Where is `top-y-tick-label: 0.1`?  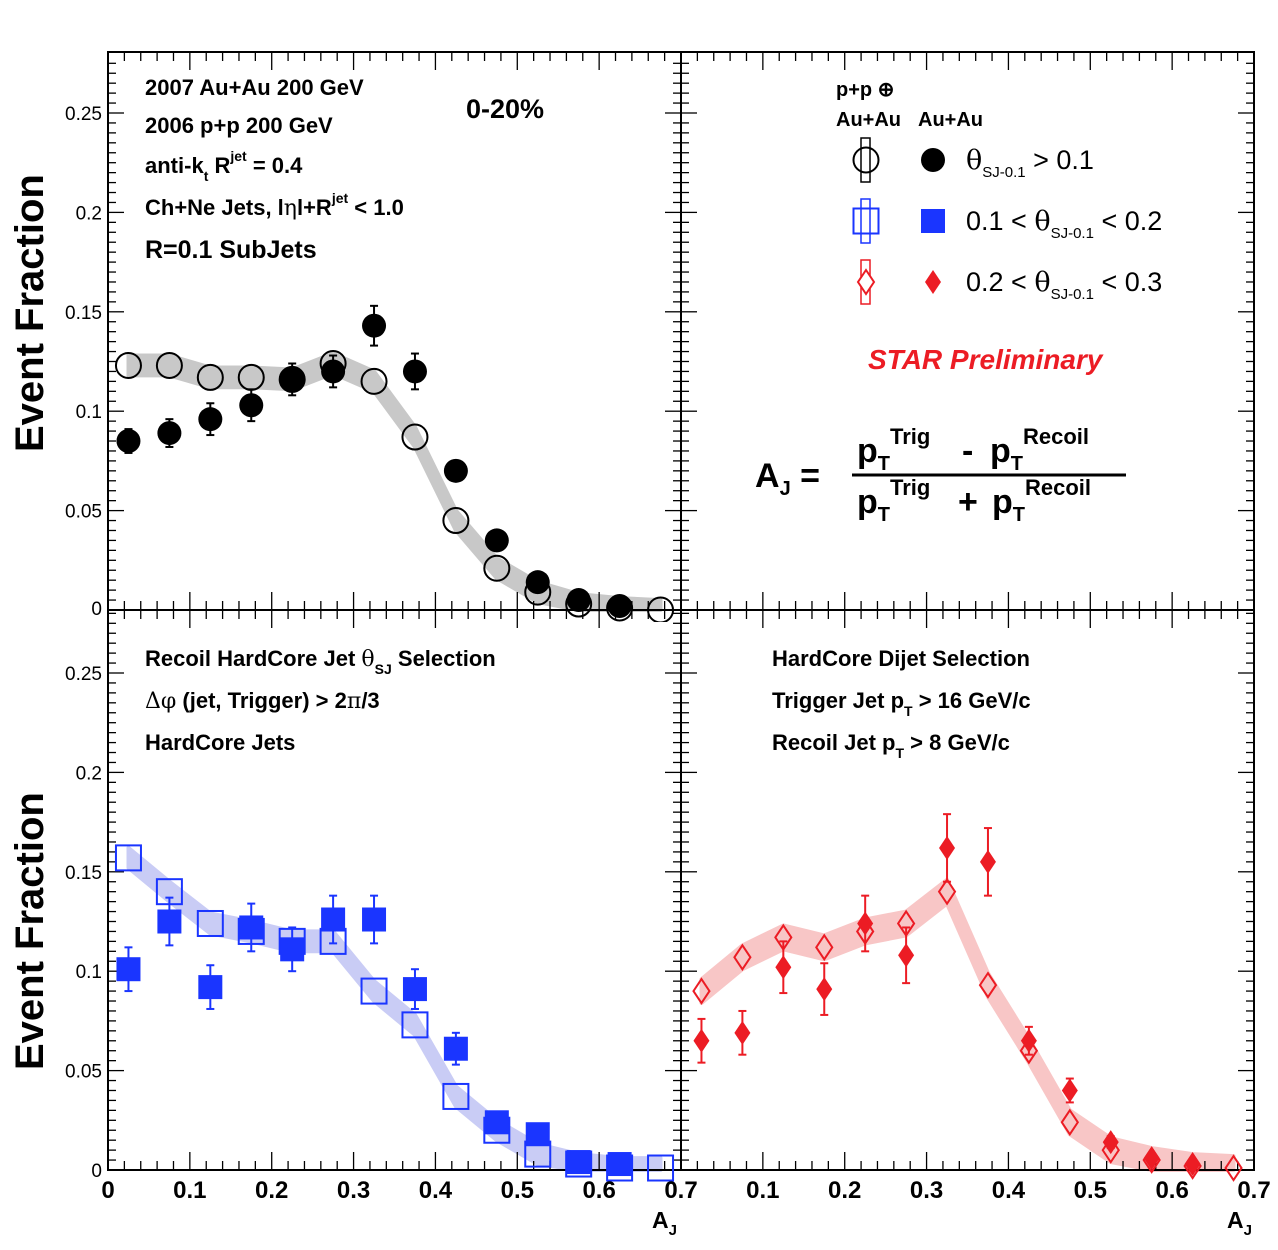 top-y-tick-label: 0.1 is located at coordinates (89, 412).